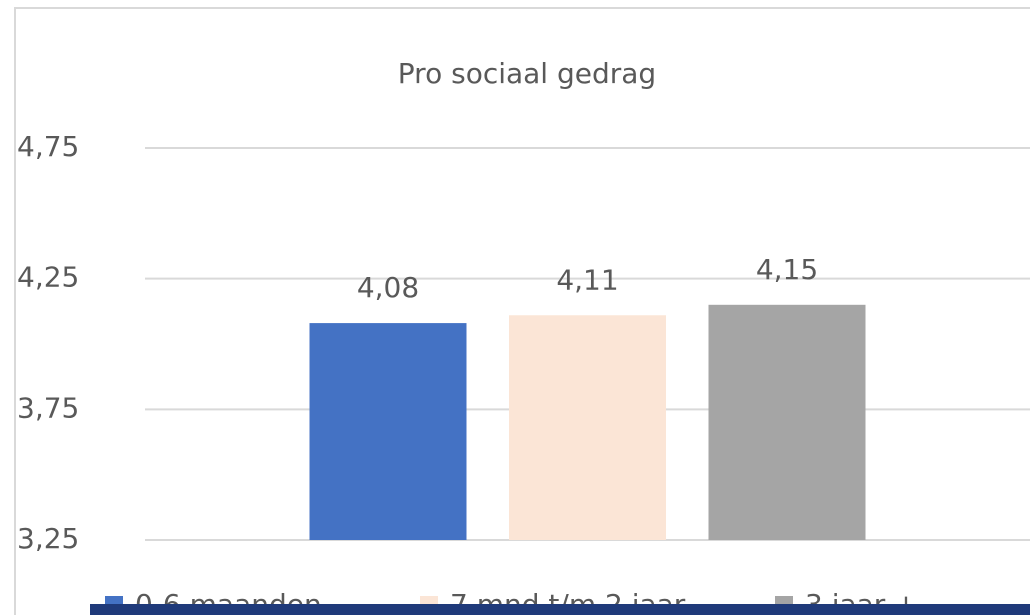  What do you see at coordinates (48, 538) in the screenshot?
I see `y-tick-label: 3,25` at bounding box center [48, 538].